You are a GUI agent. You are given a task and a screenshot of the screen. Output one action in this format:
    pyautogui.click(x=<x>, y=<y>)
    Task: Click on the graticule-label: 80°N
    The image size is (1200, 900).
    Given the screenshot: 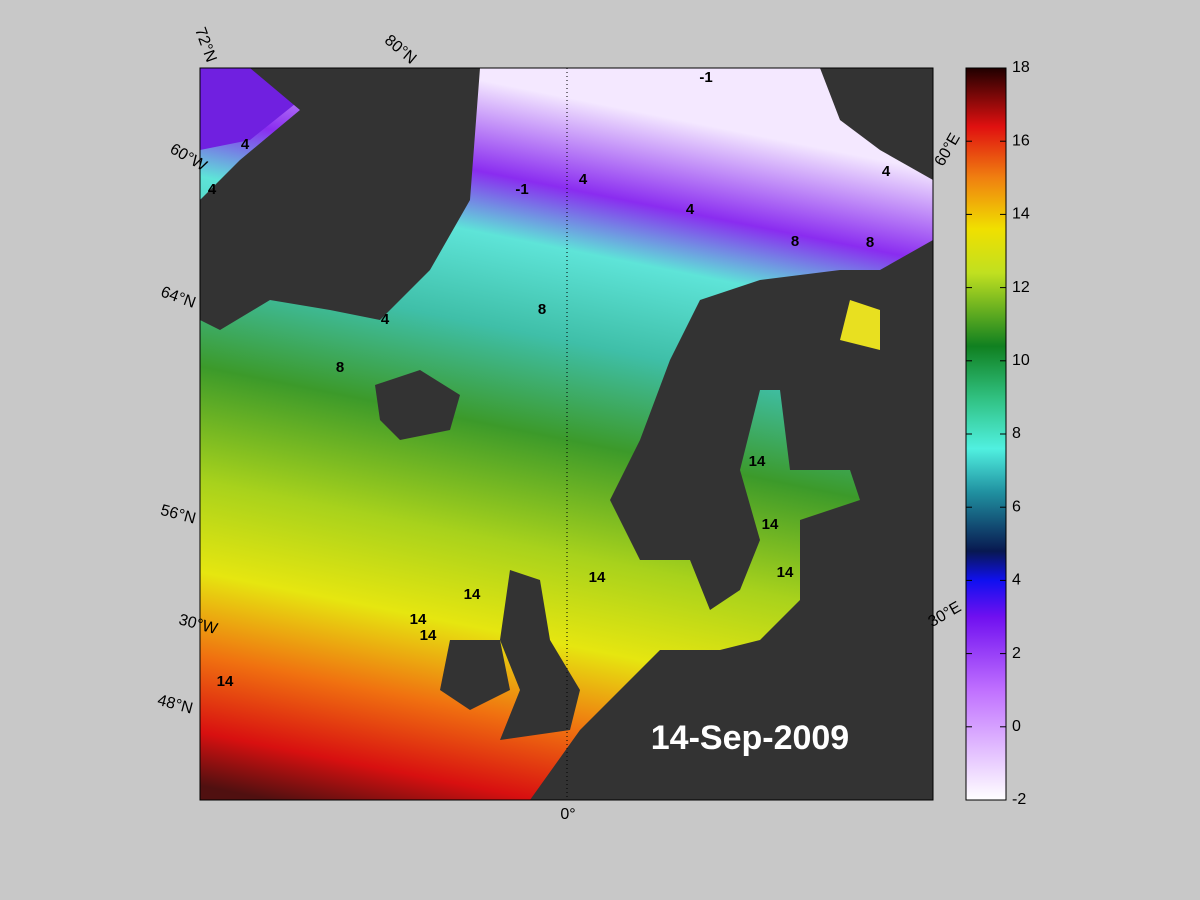 What is the action you would take?
    pyautogui.click(x=400, y=50)
    